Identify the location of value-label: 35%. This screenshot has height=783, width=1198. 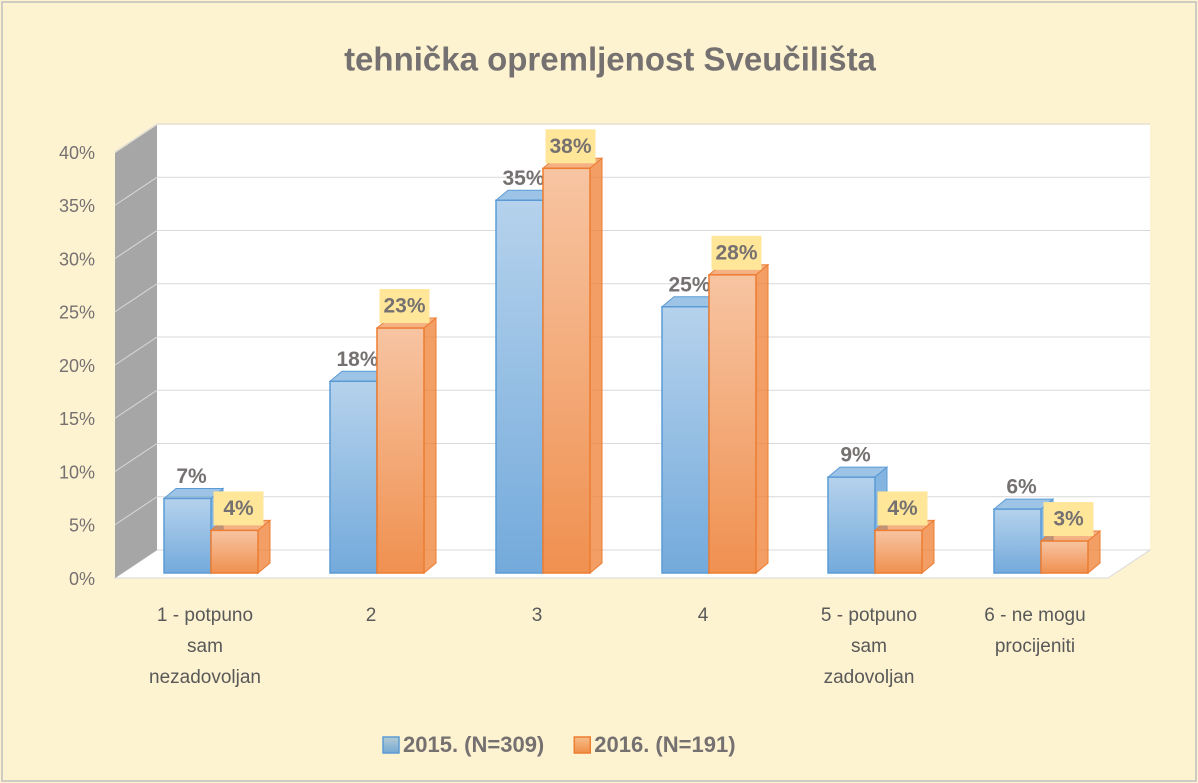
(523, 178).